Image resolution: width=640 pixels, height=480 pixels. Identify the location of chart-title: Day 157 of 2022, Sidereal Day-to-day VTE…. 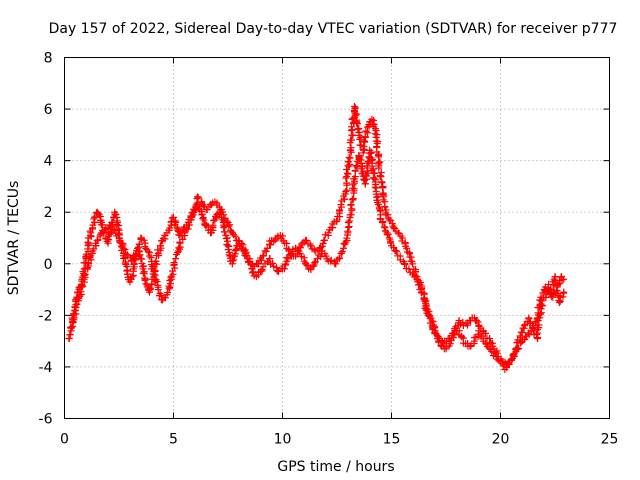
(333, 29).